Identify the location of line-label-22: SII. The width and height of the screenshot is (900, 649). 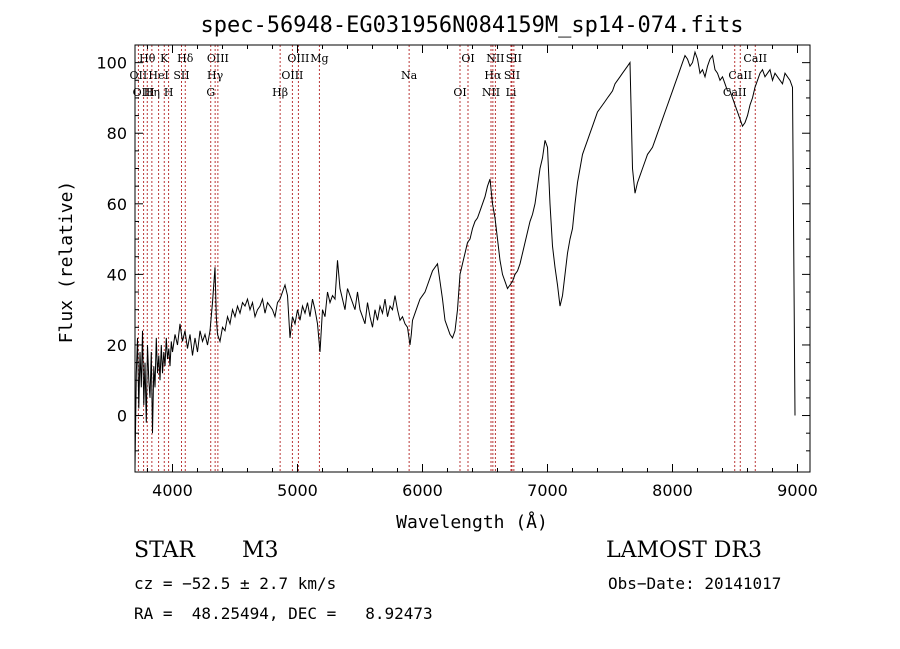
(512, 75).